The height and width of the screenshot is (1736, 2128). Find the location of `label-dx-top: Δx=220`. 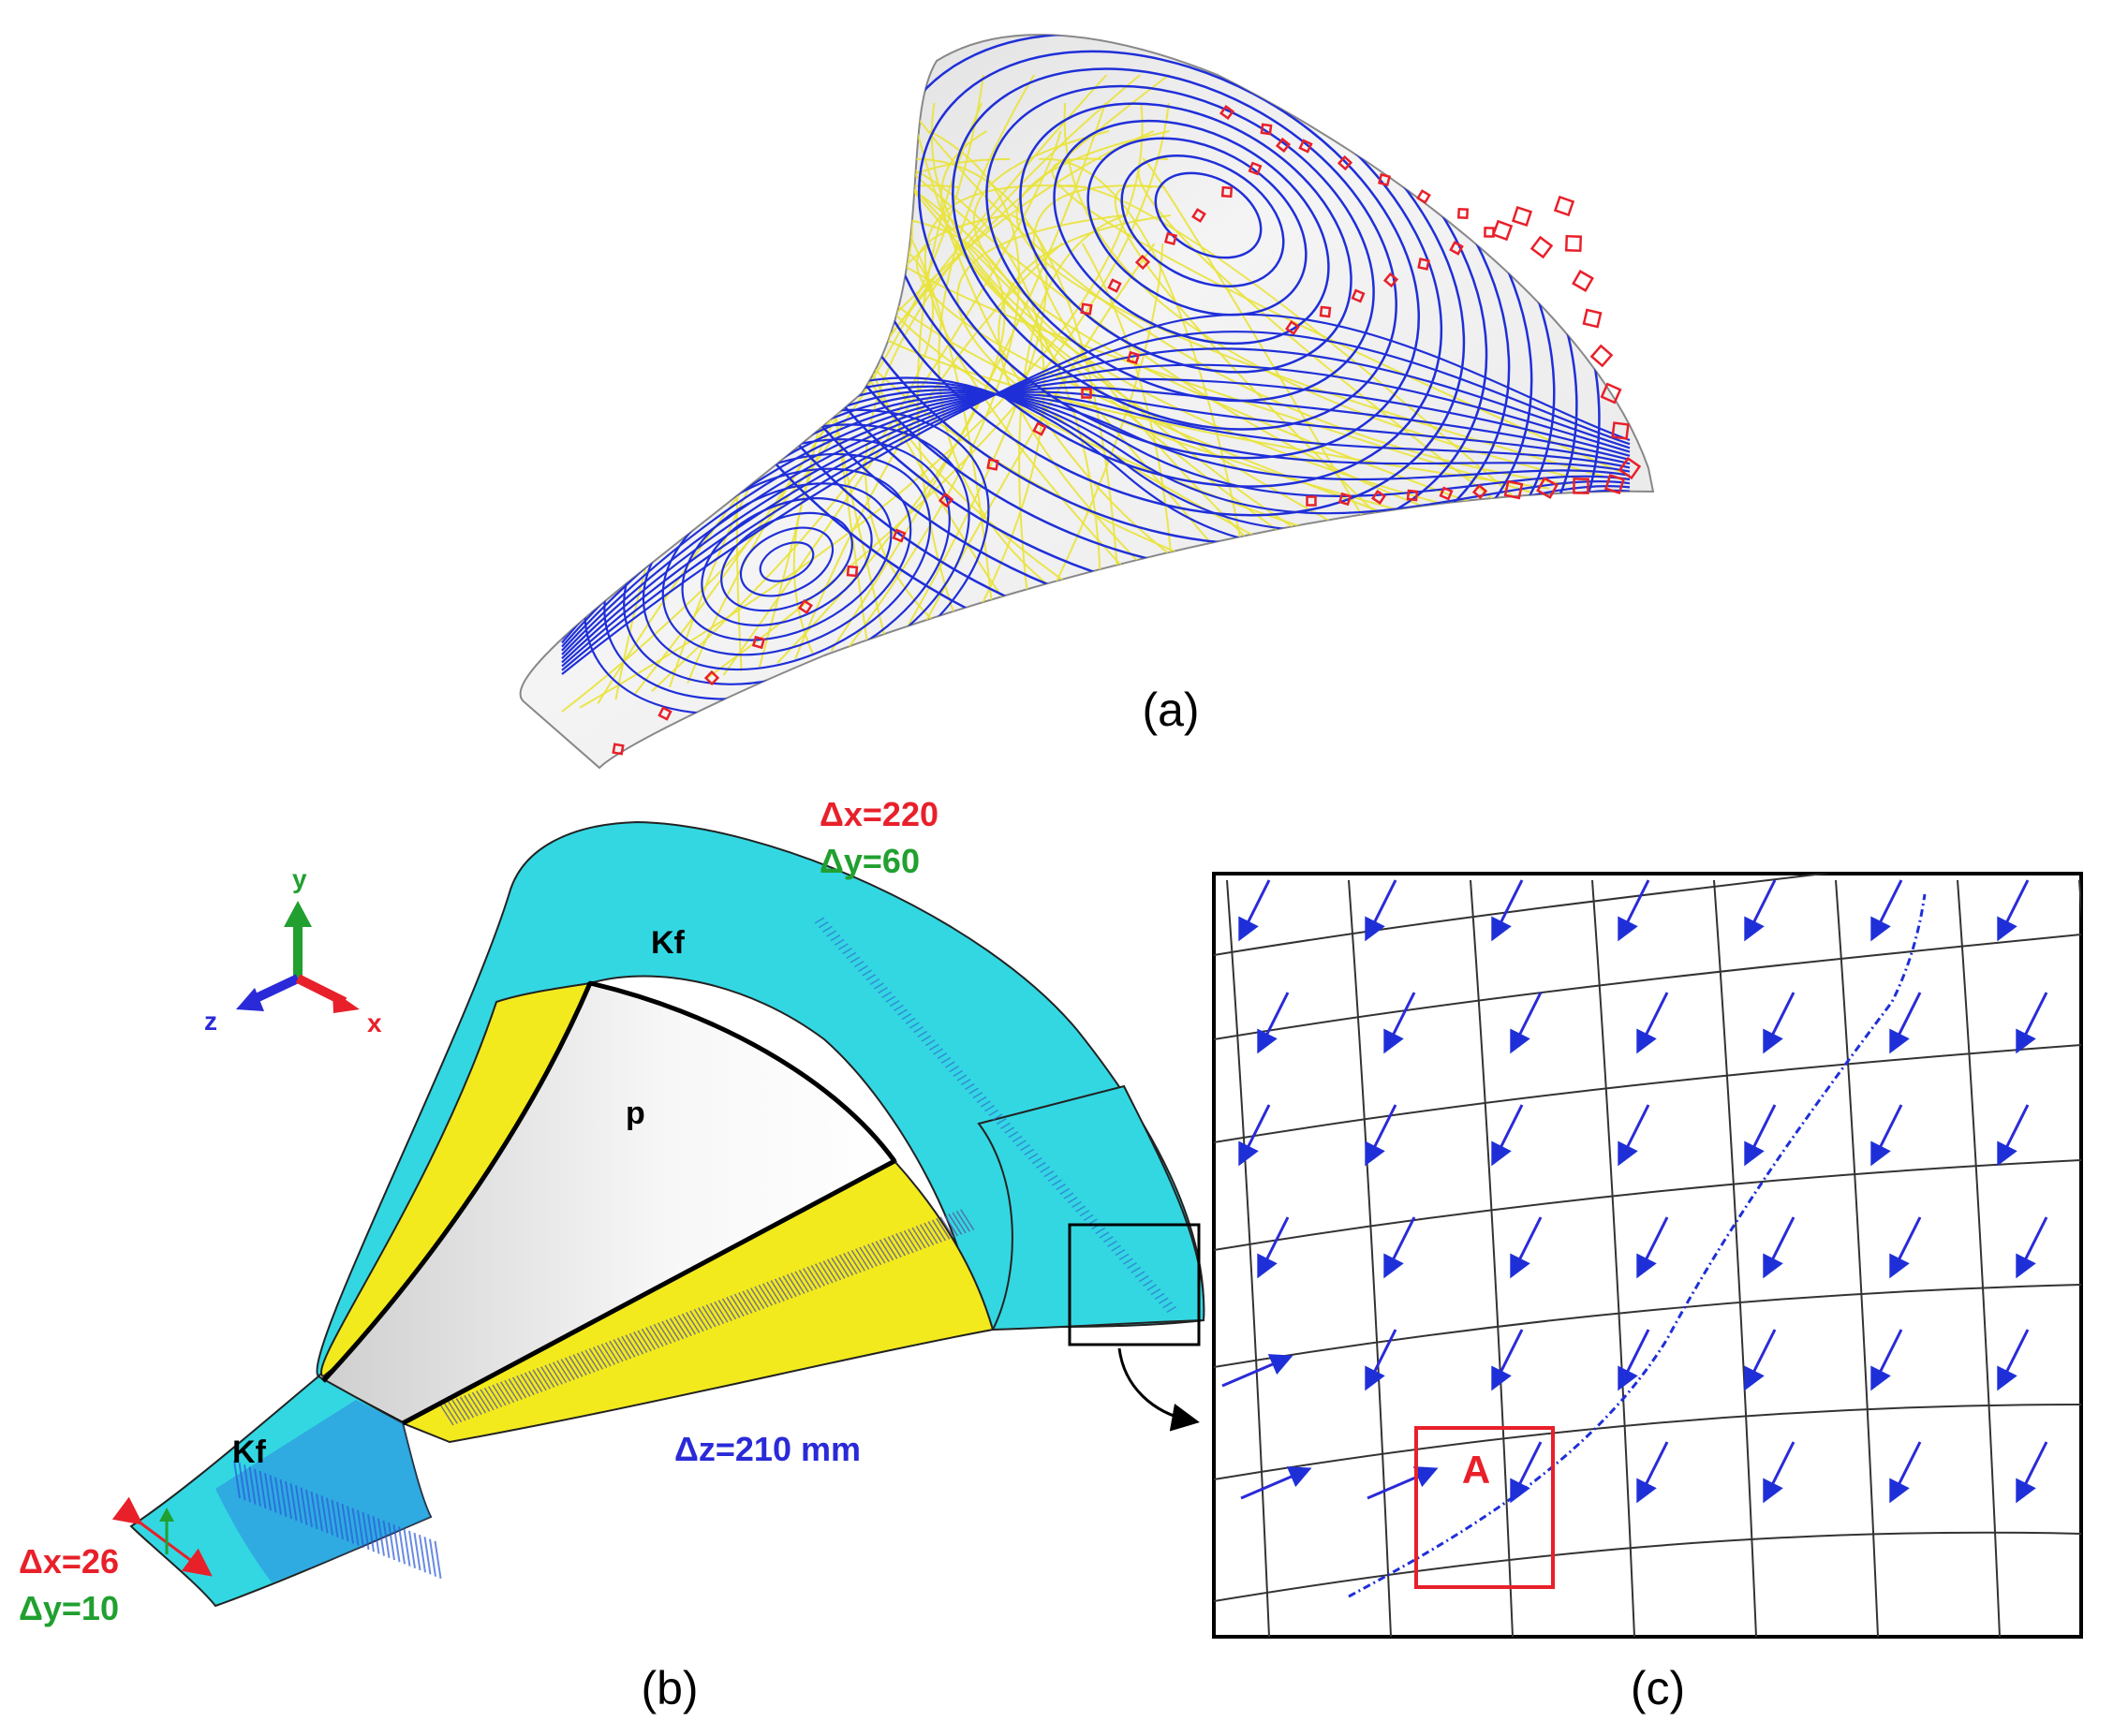

label-dx-top: Δx=220 is located at coordinates (879, 814).